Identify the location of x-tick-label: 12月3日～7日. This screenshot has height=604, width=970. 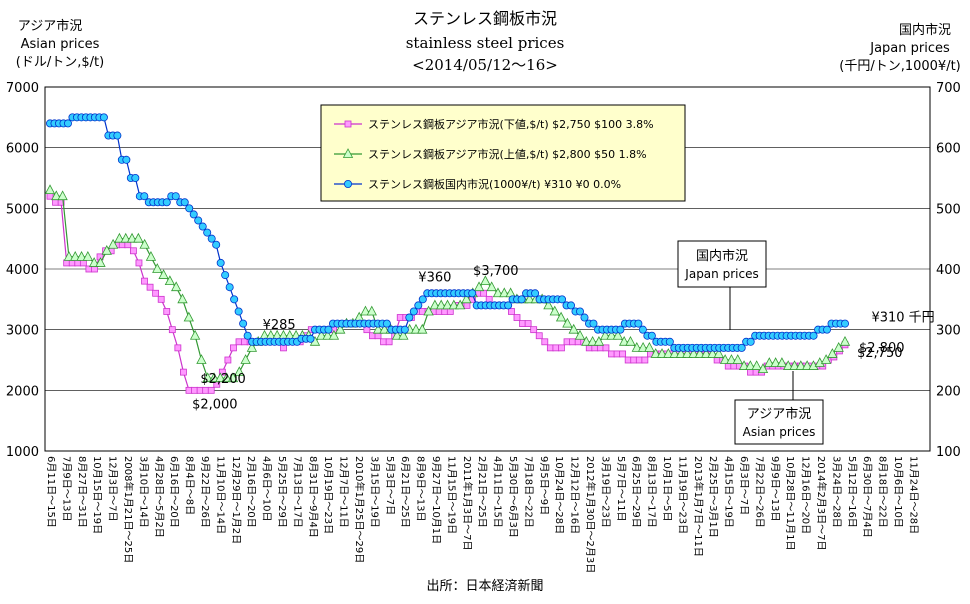
(113, 488).